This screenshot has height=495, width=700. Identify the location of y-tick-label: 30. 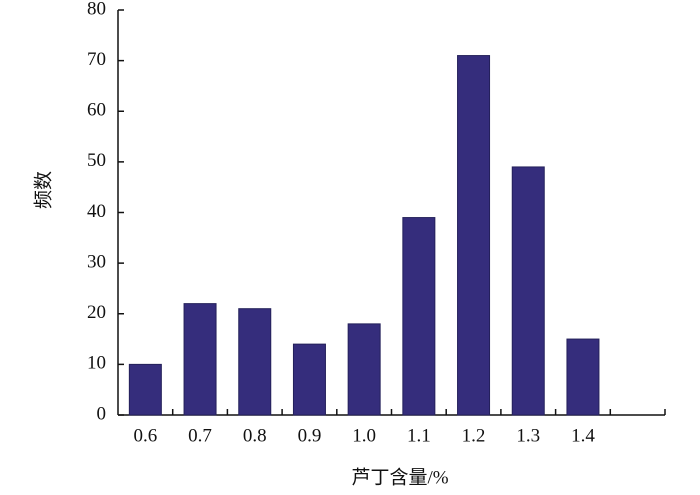
(96, 261).